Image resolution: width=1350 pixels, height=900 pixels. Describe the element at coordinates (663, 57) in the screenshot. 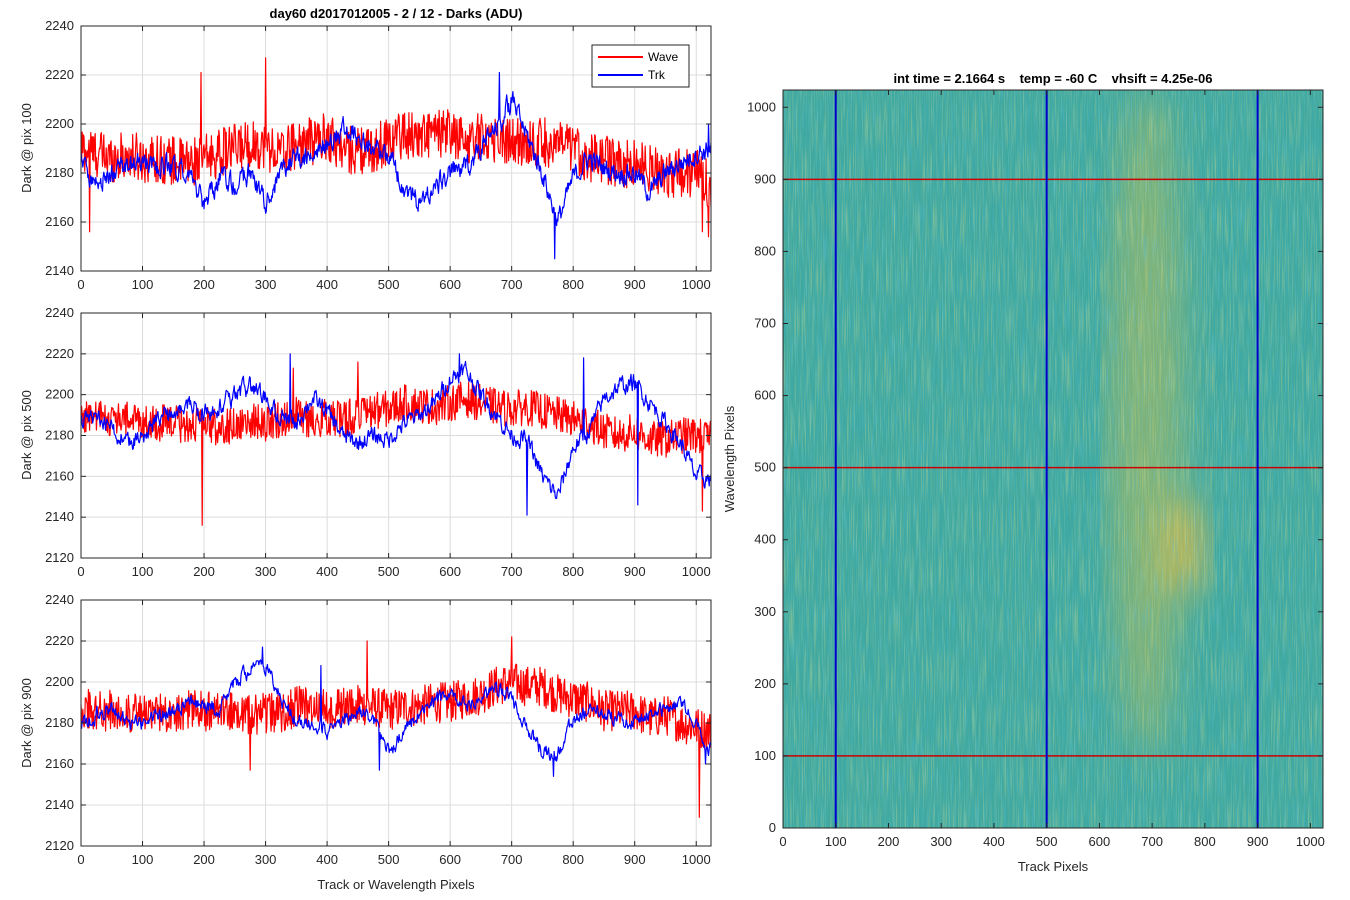

I see `legend-label-wave: Wave` at that location.